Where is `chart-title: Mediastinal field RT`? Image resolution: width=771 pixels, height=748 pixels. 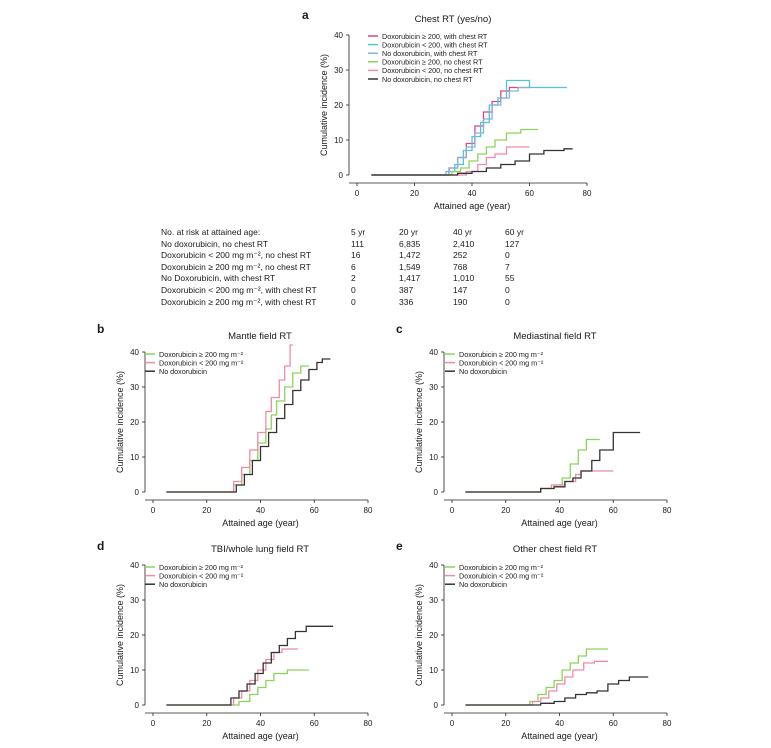
chart-title: Mediastinal field RT is located at coordinates (554, 336).